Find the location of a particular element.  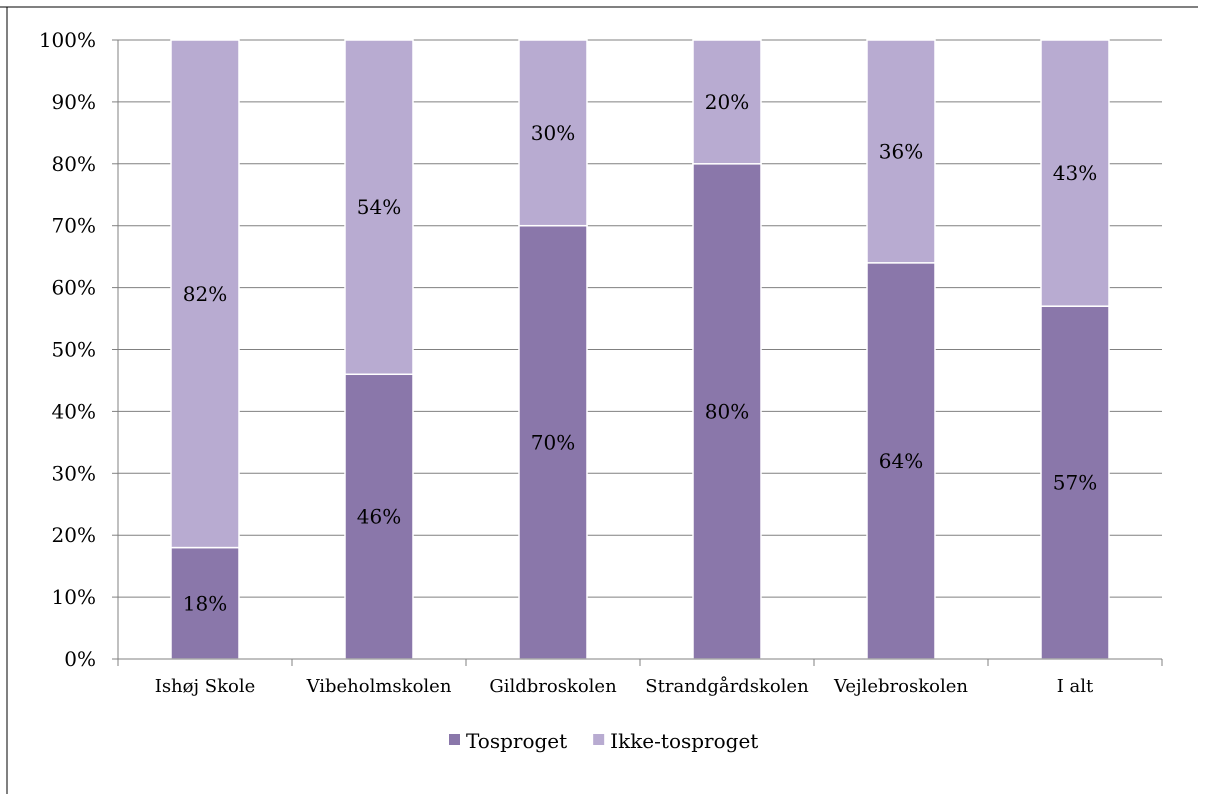

y-tick-label: 40% is located at coordinates (74, 411).